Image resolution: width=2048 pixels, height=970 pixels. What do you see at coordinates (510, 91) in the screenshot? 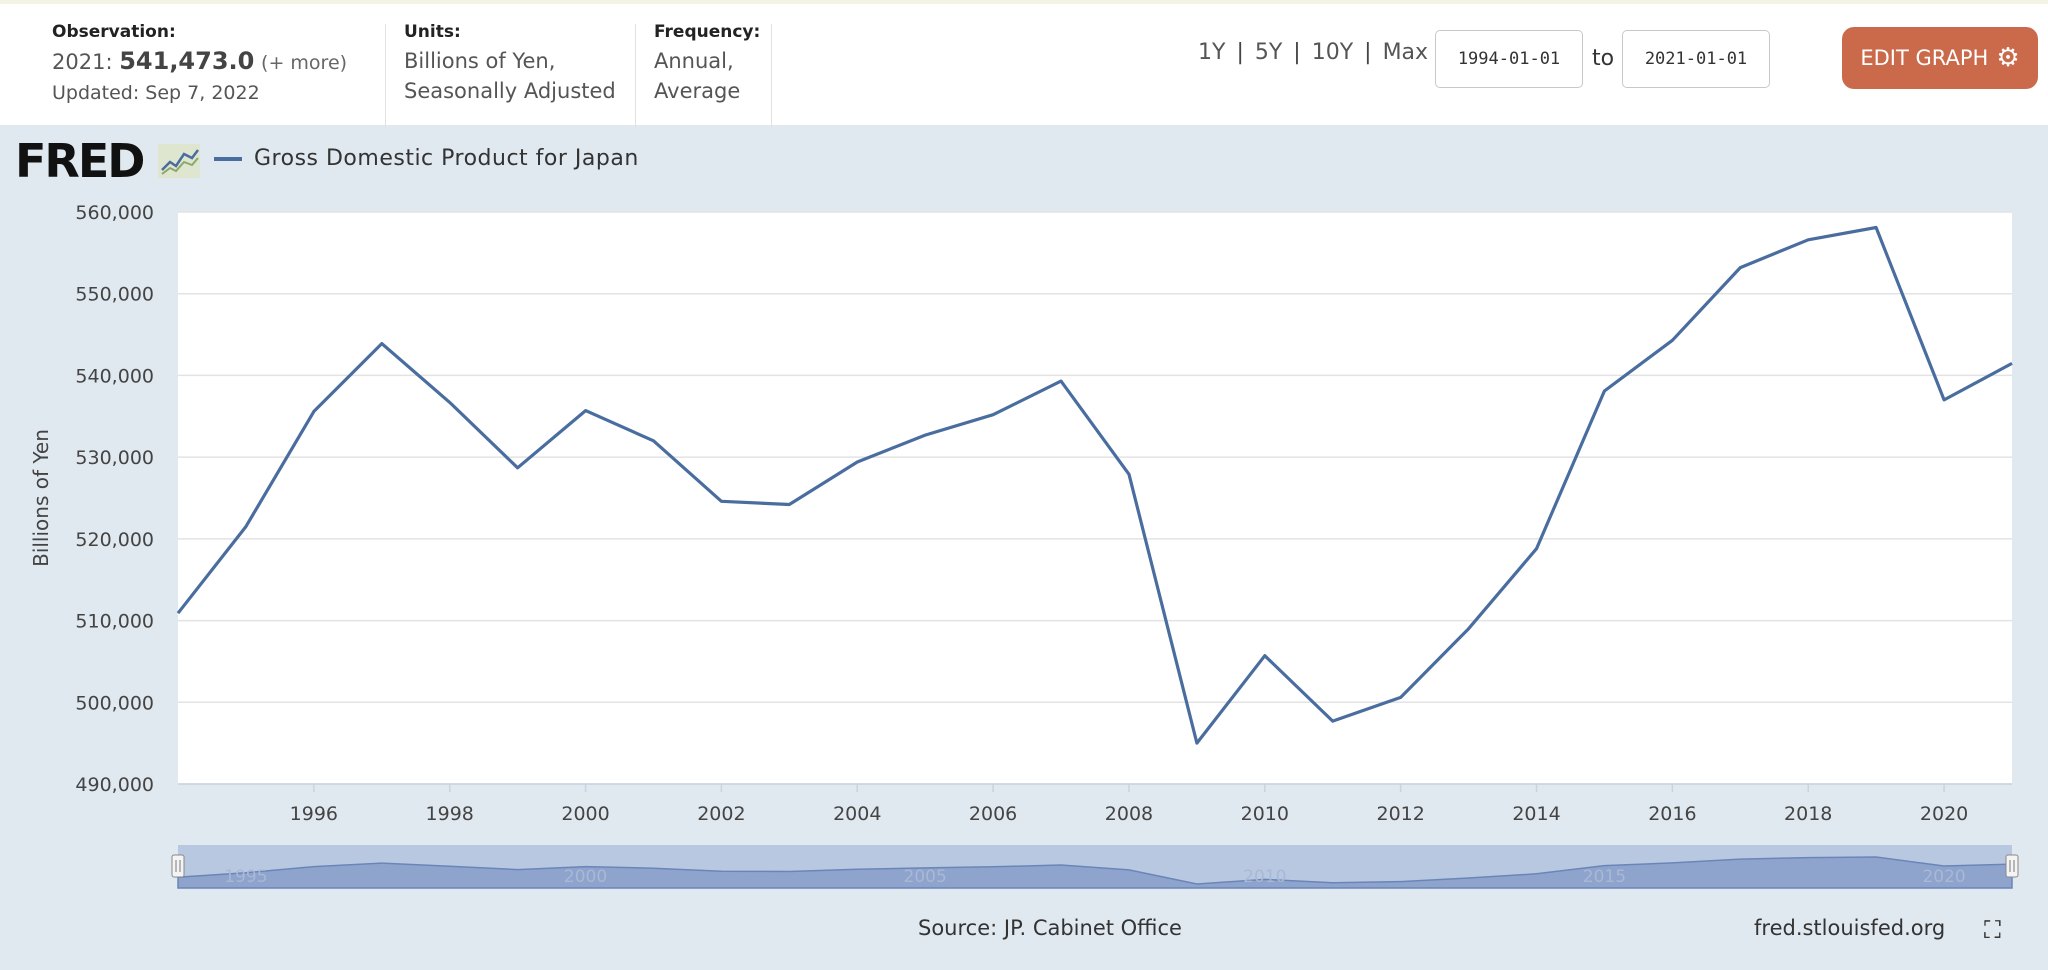
I see `units-line2: Seasonally Adjusted` at bounding box center [510, 91].